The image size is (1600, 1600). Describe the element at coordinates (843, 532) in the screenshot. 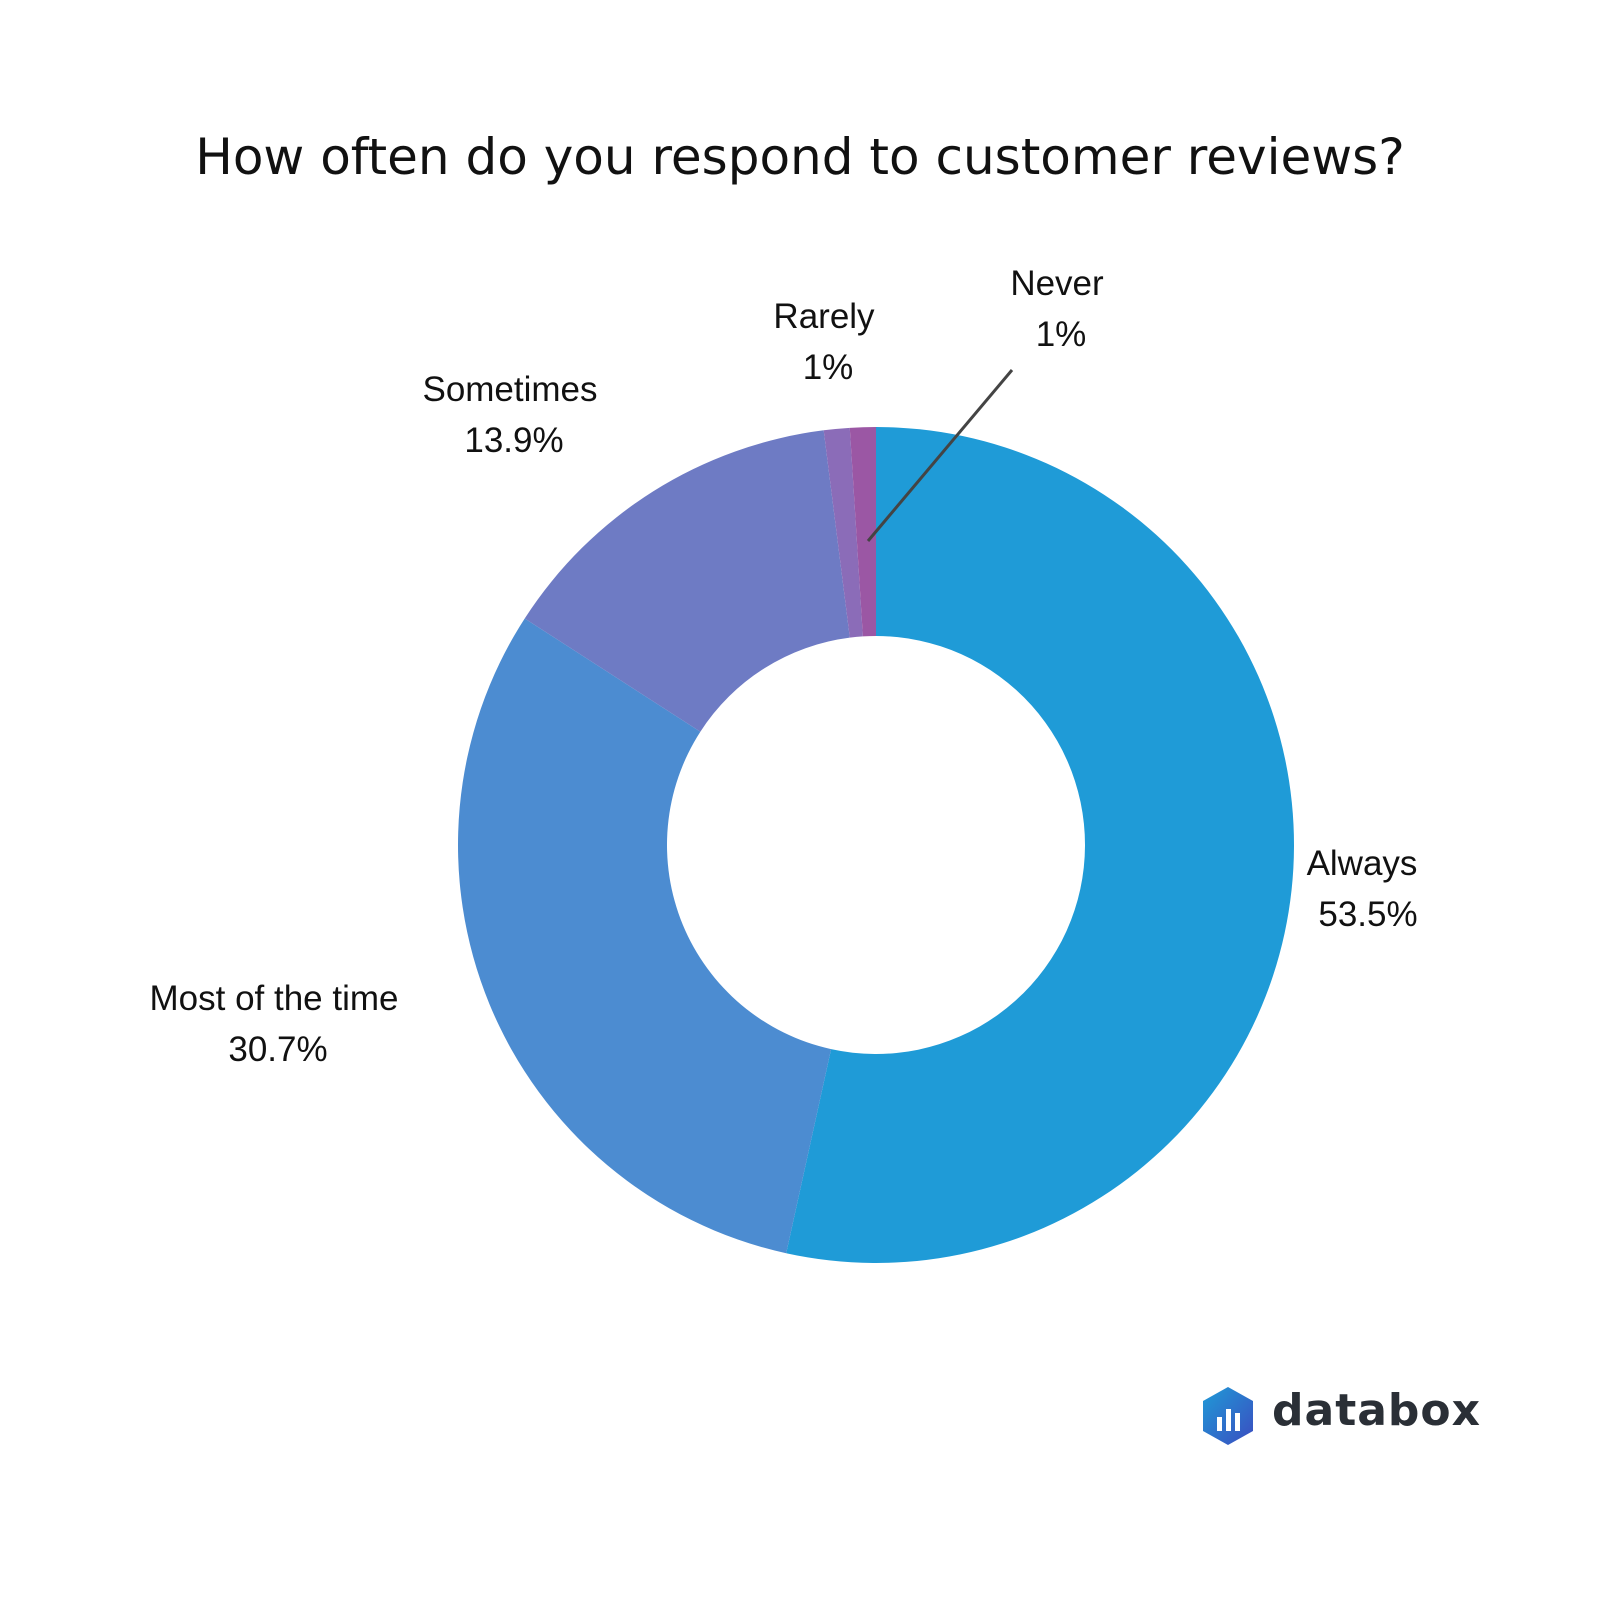

I see `slice-rarely` at that location.